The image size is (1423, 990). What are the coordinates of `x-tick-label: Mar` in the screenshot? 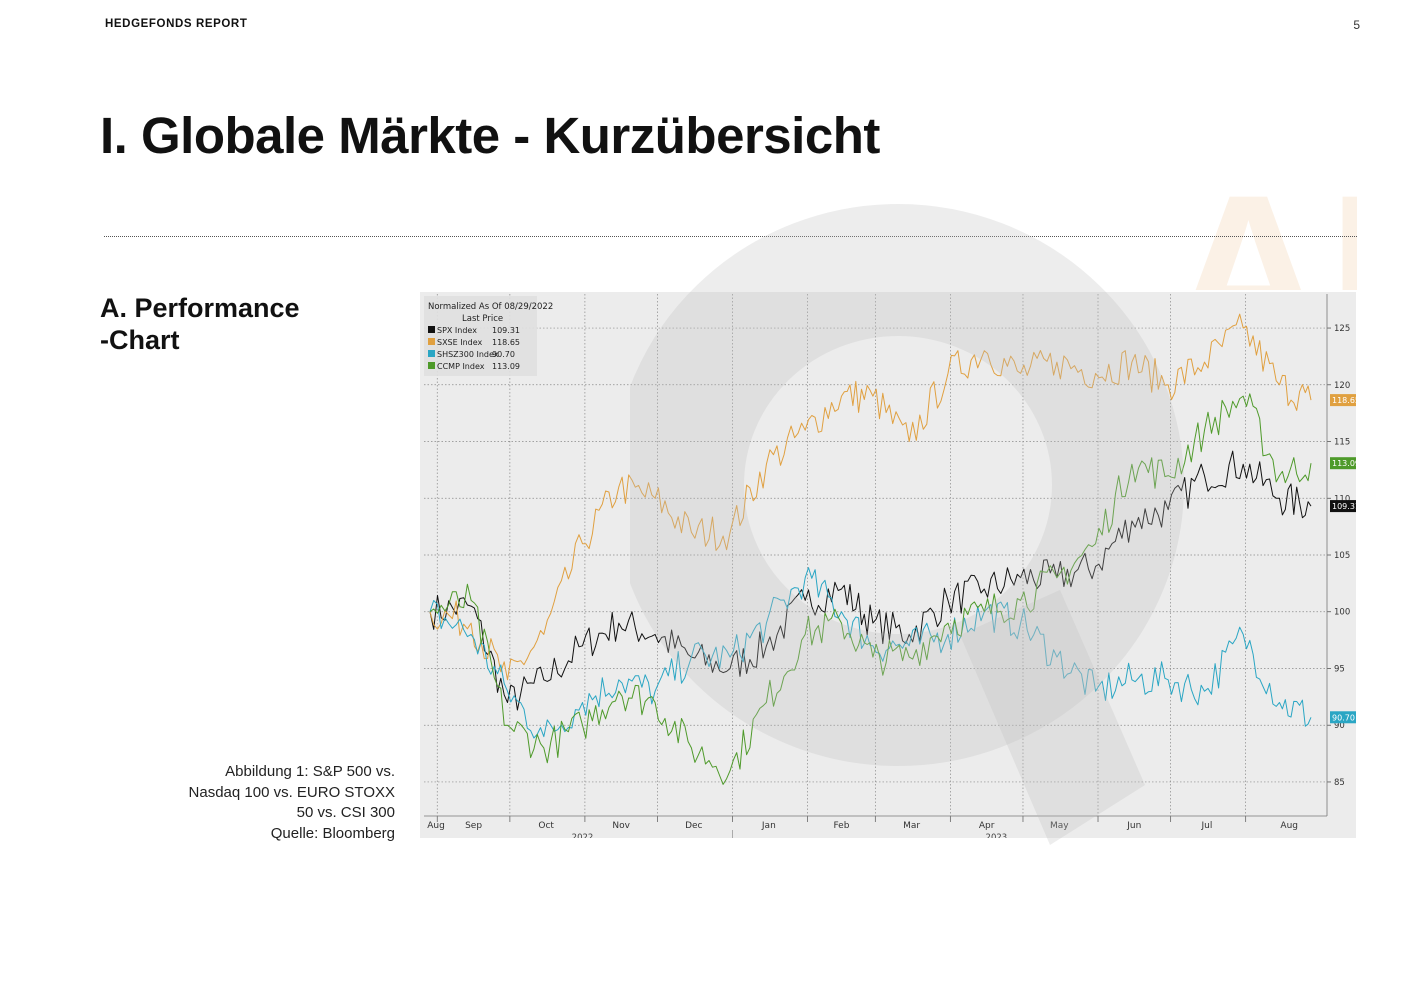 It's located at (911, 826).